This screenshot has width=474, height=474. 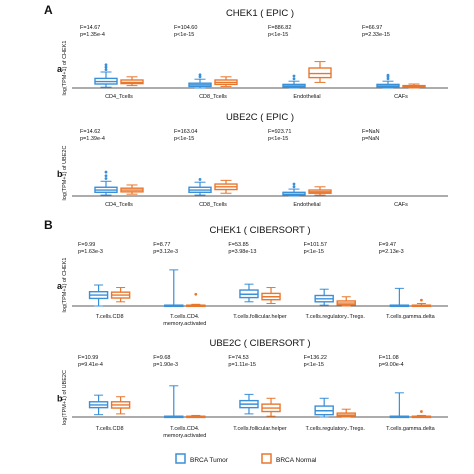 What do you see at coordinates (65, 68) in the screenshot?
I see `y-axis-label: log(TPM+1) of CHEK1` at bounding box center [65, 68].